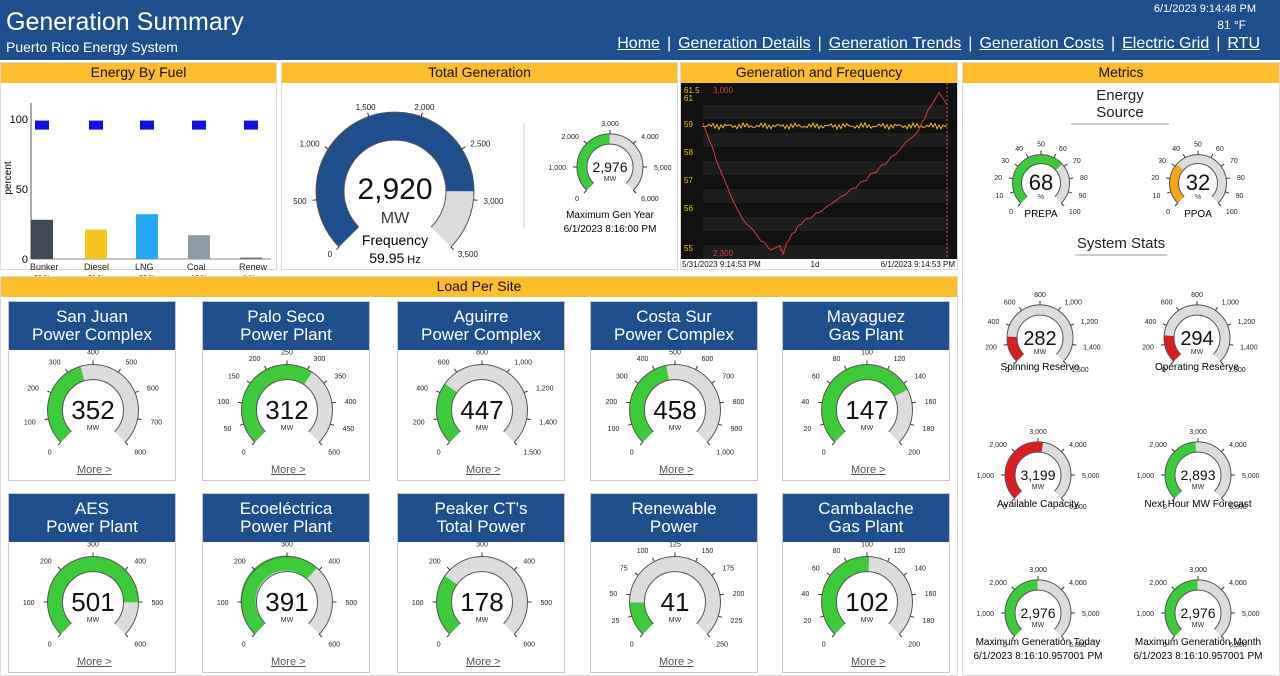 This screenshot has width=1280, height=676. Describe the element at coordinates (1038, 656) in the screenshot. I see `metric-time: 6/1/2023 8:16:10.957001 PM` at that location.